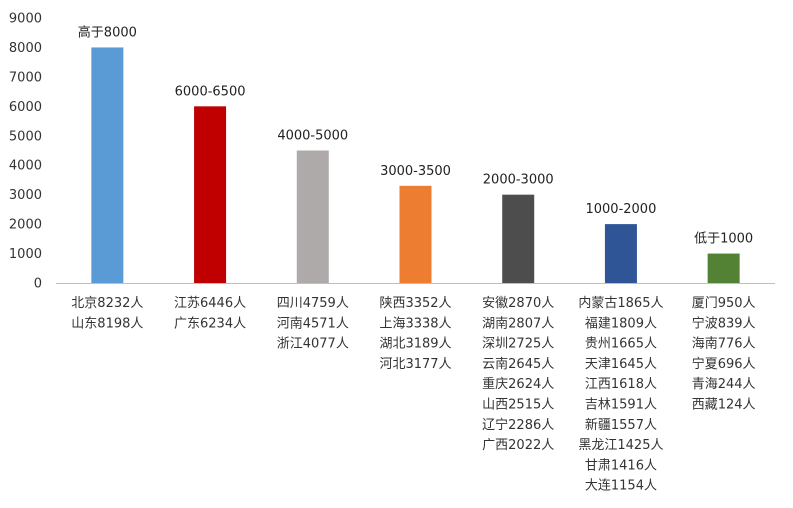  I want to click on y-tick-label-7000: 7000, so click(25, 77).